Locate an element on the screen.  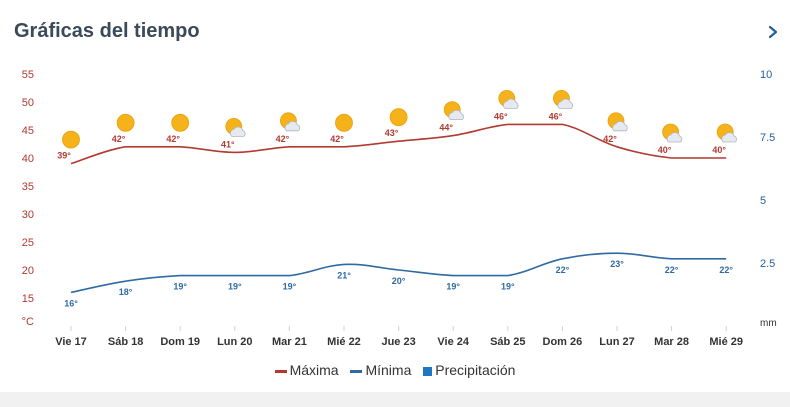
chart-legend: Máxima Mínima Precipitación is located at coordinates (395, 370).